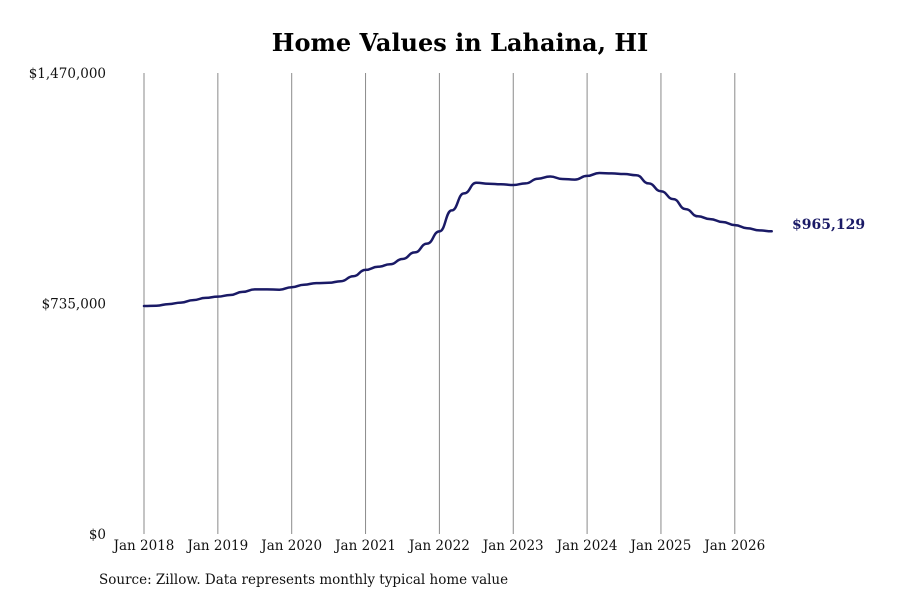 Image resolution: width=900 pixels, height=600 pixels. Describe the element at coordinates (828, 225) in the screenshot. I see `end-value-label: $965,129` at that location.